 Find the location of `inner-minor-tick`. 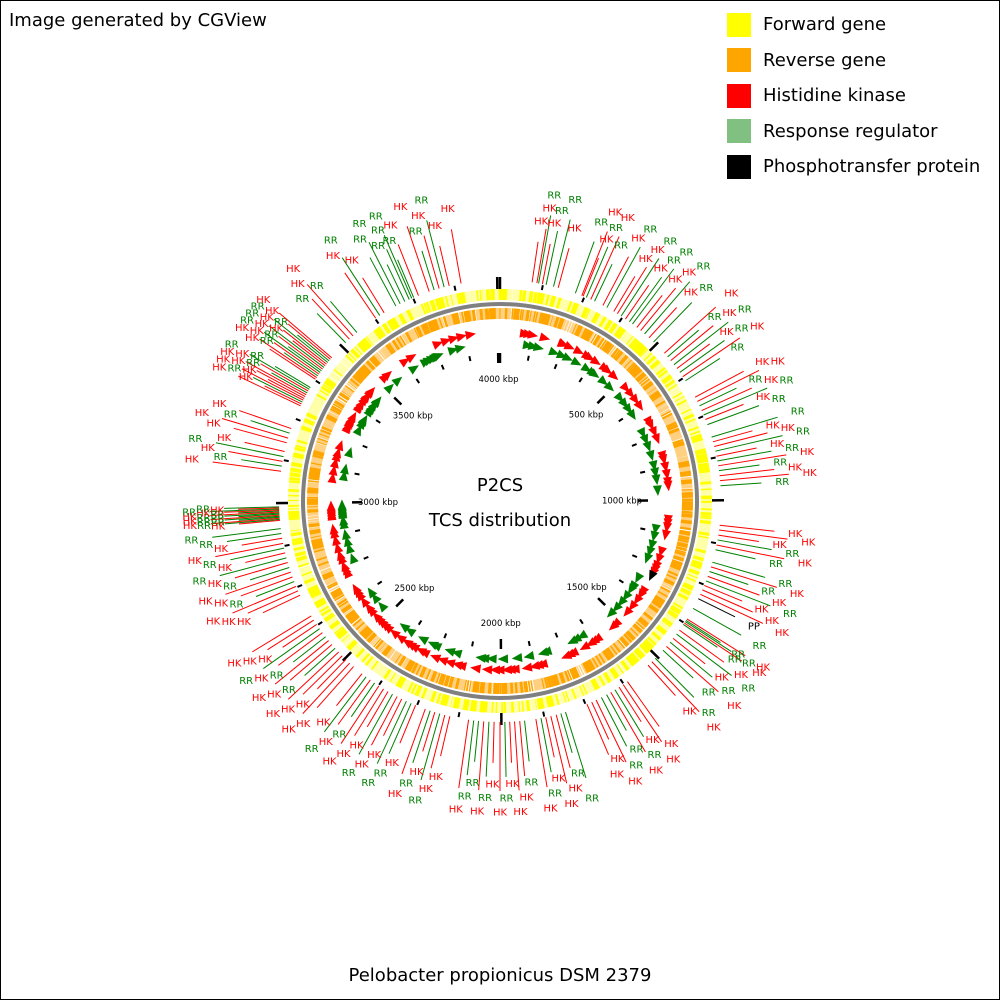

inner-minor-tick is located at coordinates (580, 380).